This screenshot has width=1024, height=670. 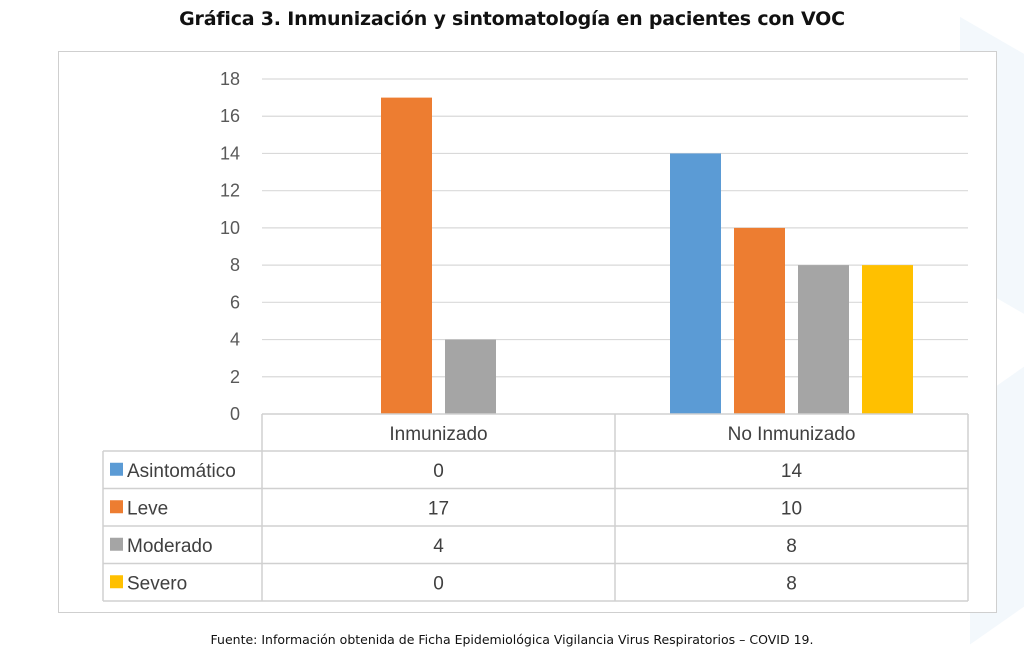 What do you see at coordinates (235, 377) in the screenshot?
I see `y-tick-label: 2` at bounding box center [235, 377].